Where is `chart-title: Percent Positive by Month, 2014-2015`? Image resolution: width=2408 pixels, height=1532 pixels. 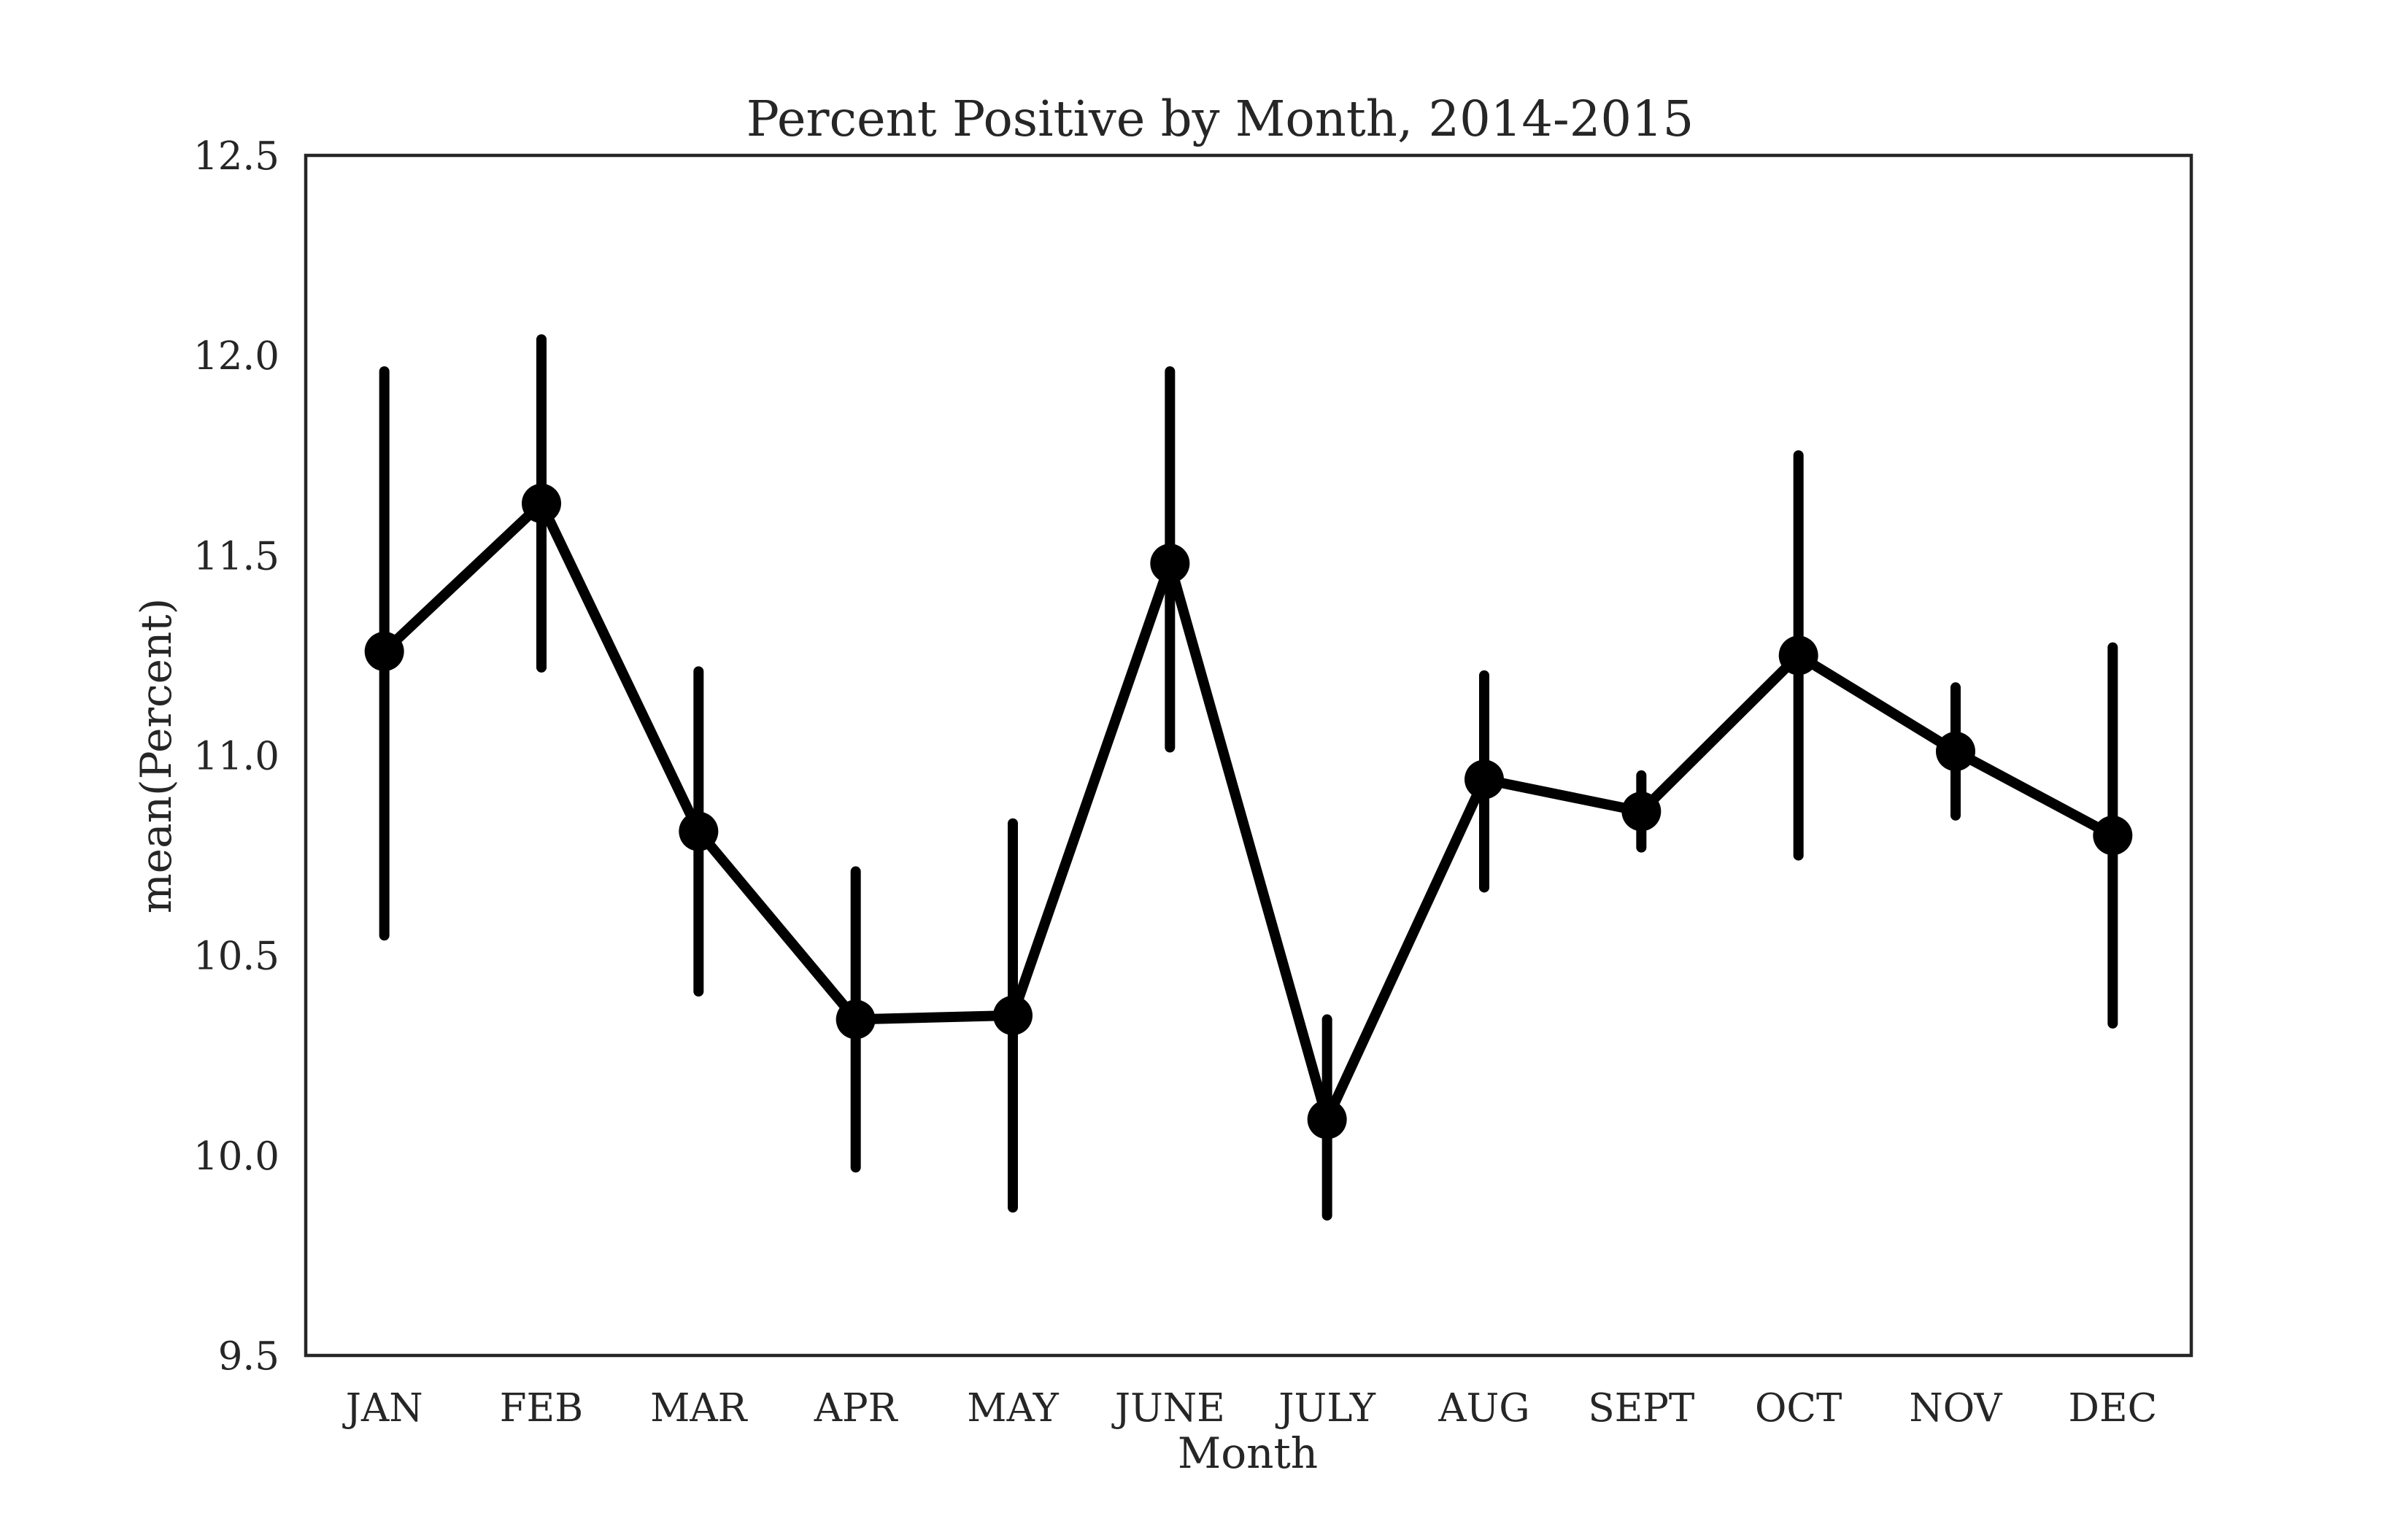 chart-title: Percent Positive by Month, 2014-2015 is located at coordinates (1220, 119).